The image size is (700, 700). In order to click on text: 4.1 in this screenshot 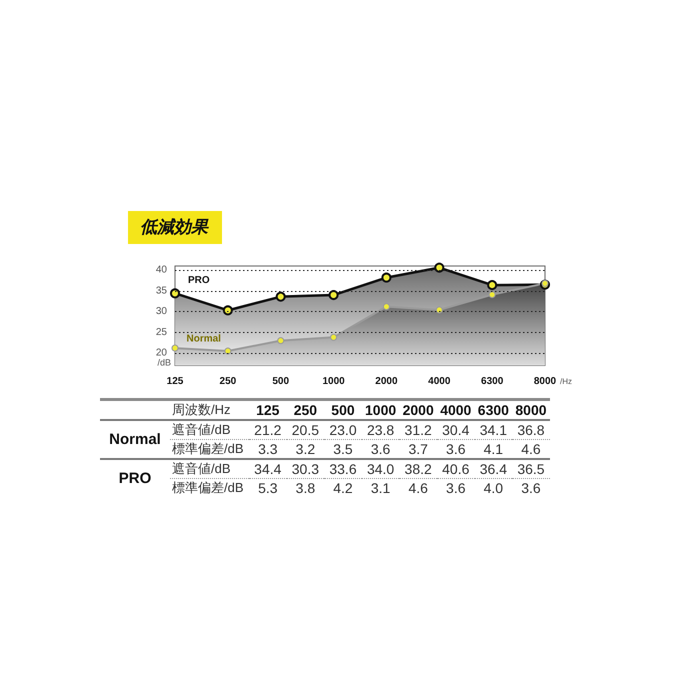, I will do `click(494, 449)`.